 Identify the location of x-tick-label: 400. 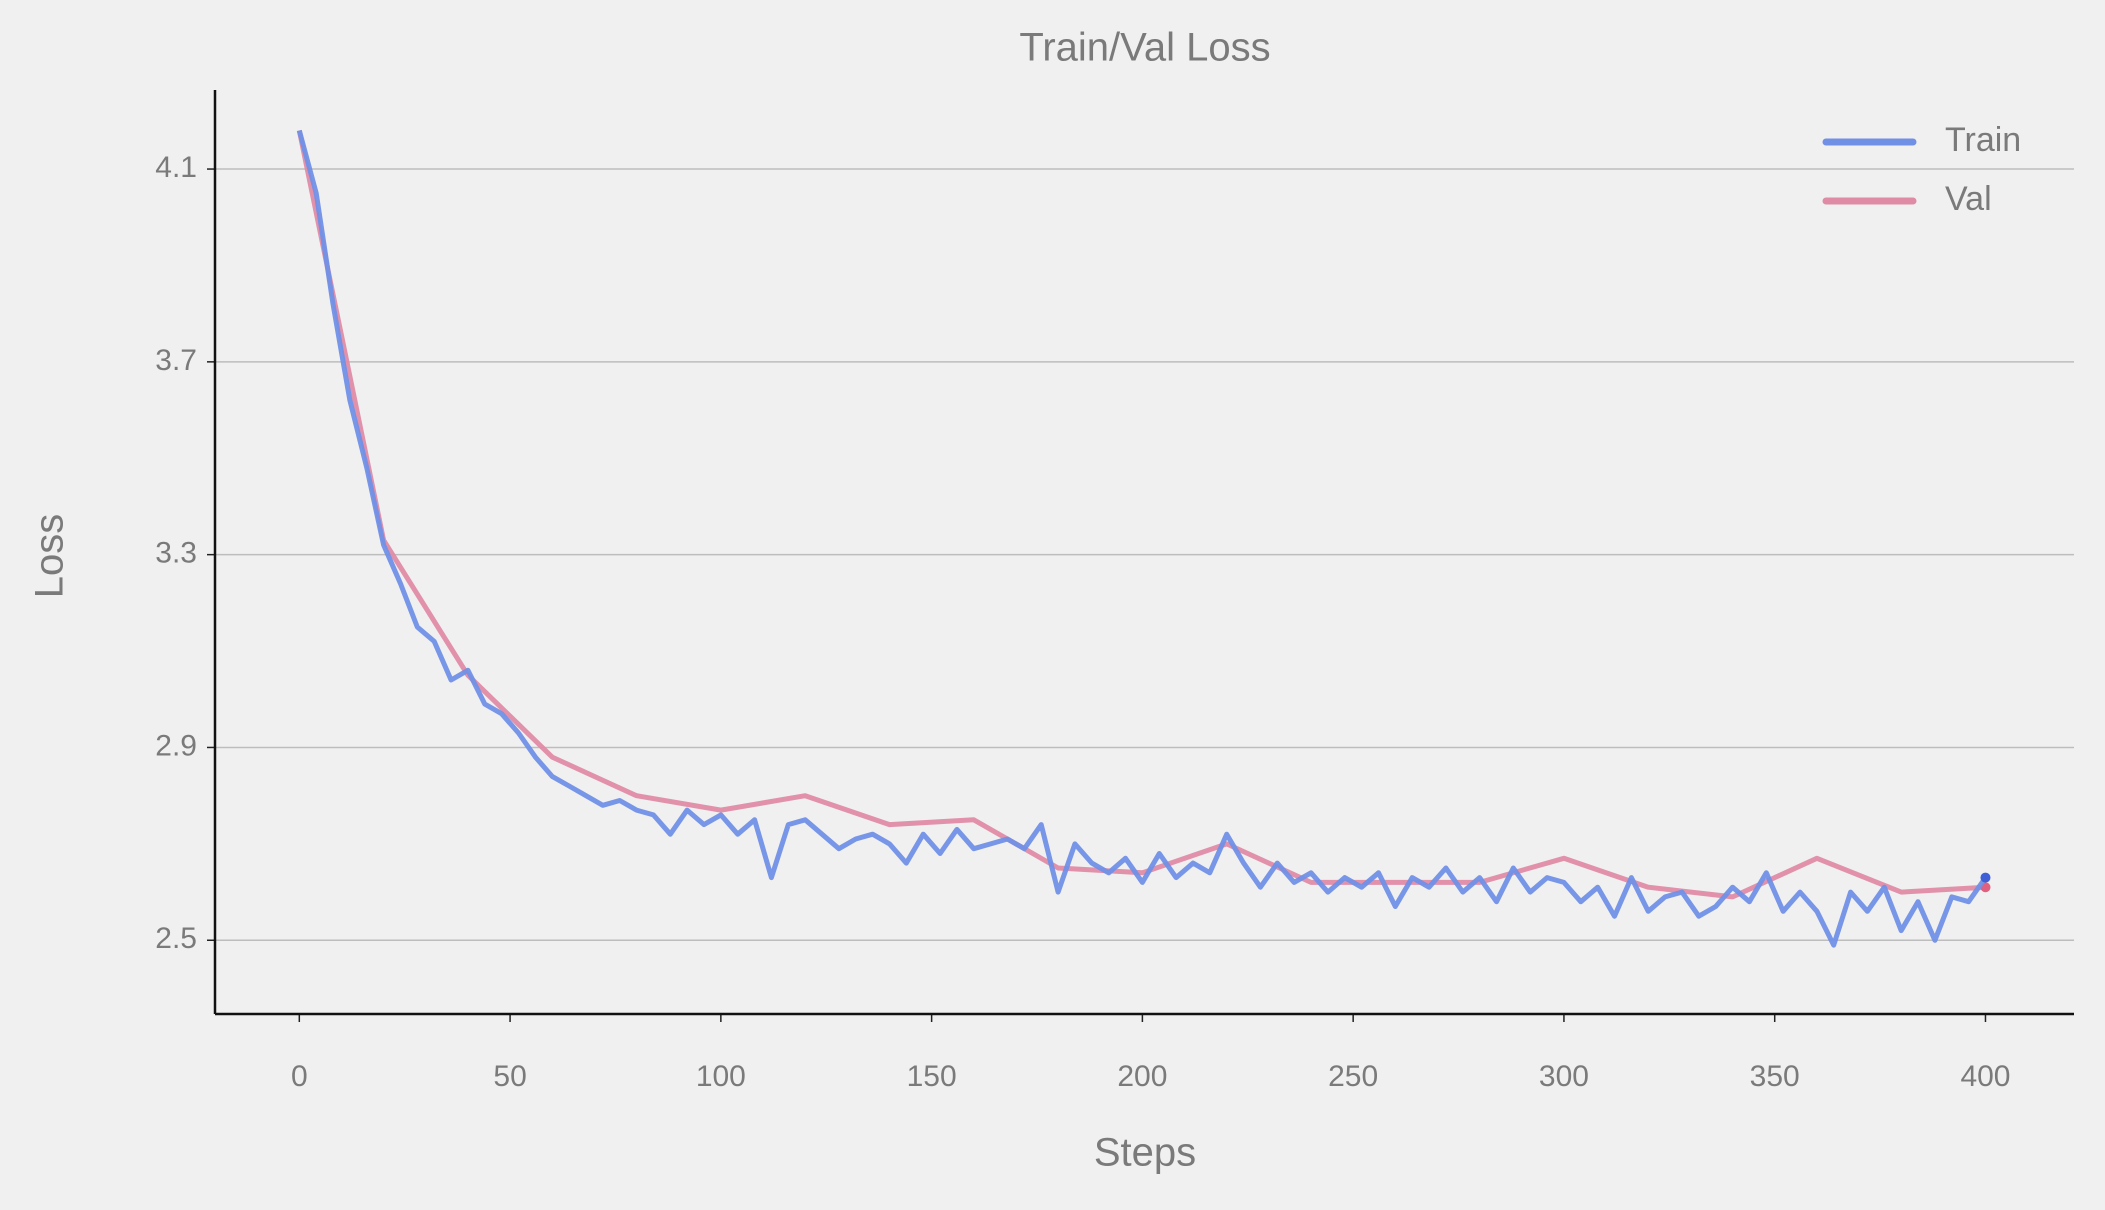
(1985, 1076).